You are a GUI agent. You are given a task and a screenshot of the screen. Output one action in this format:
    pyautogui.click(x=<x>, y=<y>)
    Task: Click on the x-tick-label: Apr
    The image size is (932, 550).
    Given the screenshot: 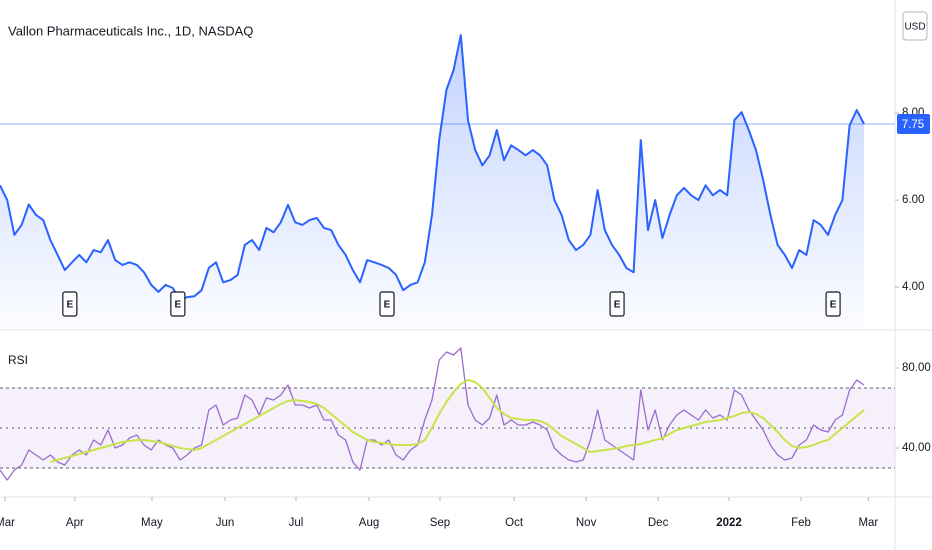 What is the action you would take?
    pyautogui.click(x=75, y=523)
    